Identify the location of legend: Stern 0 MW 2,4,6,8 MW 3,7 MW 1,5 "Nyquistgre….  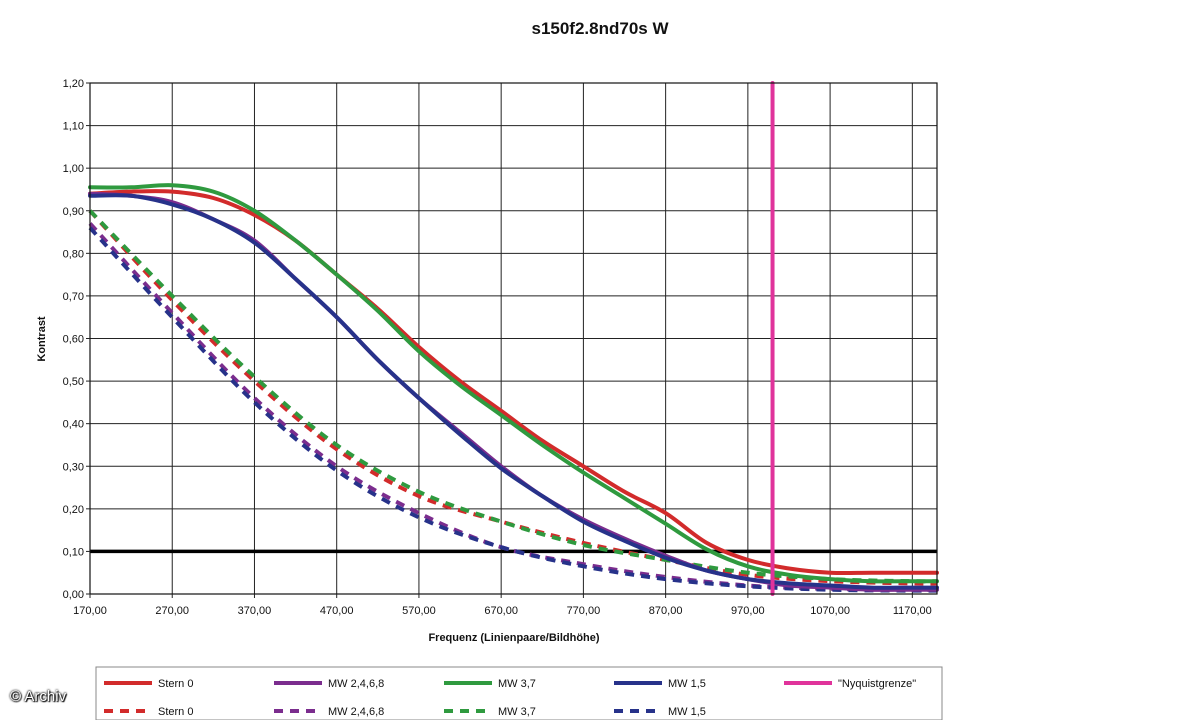
(519, 693).